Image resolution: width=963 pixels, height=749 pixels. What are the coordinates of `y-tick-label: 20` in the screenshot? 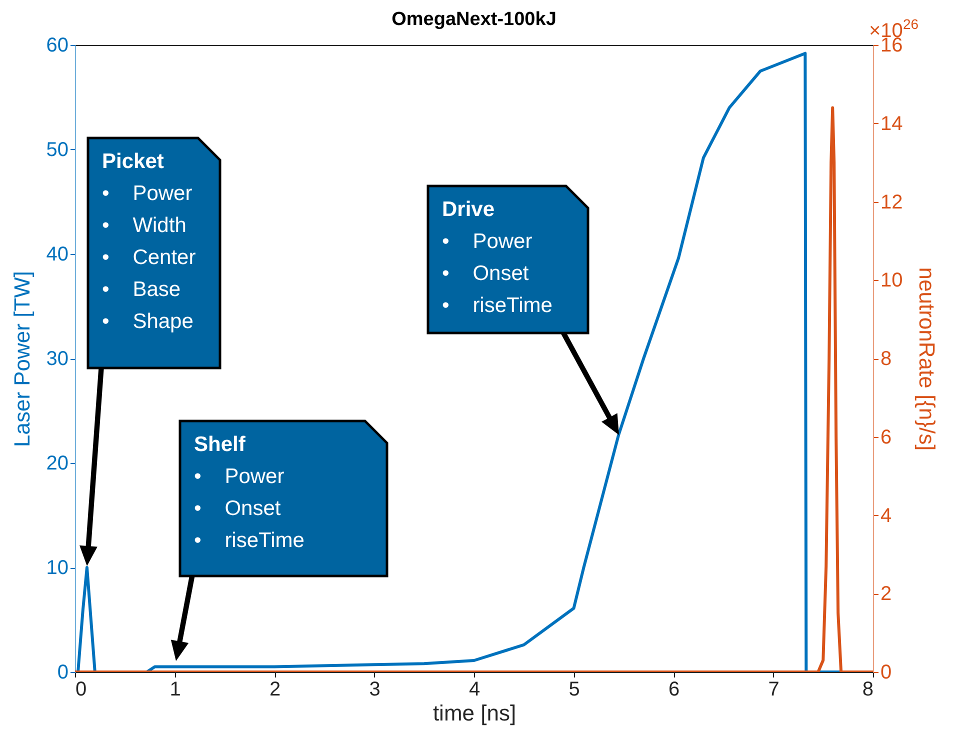 It's located at (57, 463).